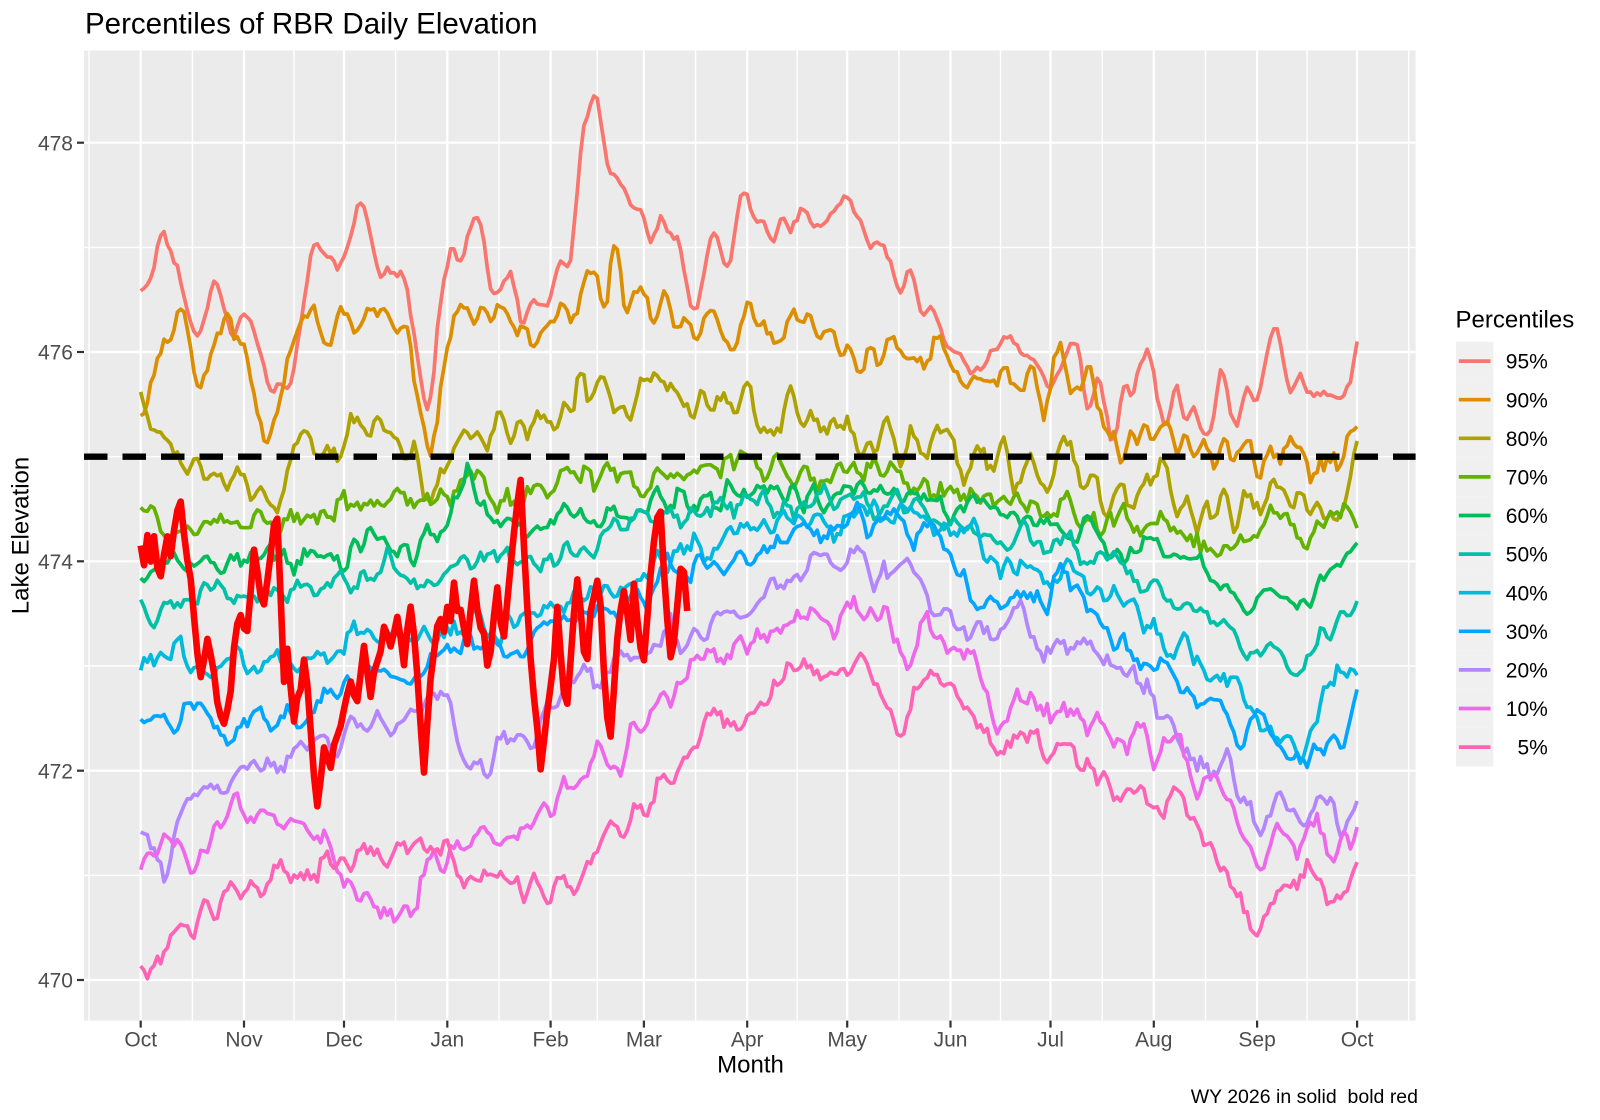 The width and height of the screenshot is (1600, 1120). What do you see at coordinates (1153, 1040) in the screenshot?
I see `svg-text: Aug` at bounding box center [1153, 1040].